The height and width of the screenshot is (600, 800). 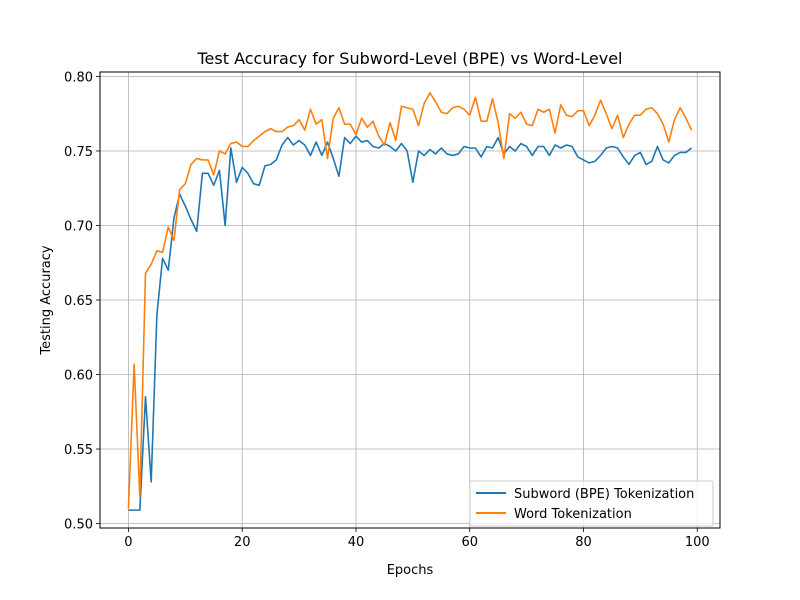 I want to click on y-tick-label: 0.50, so click(x=78, y=525).